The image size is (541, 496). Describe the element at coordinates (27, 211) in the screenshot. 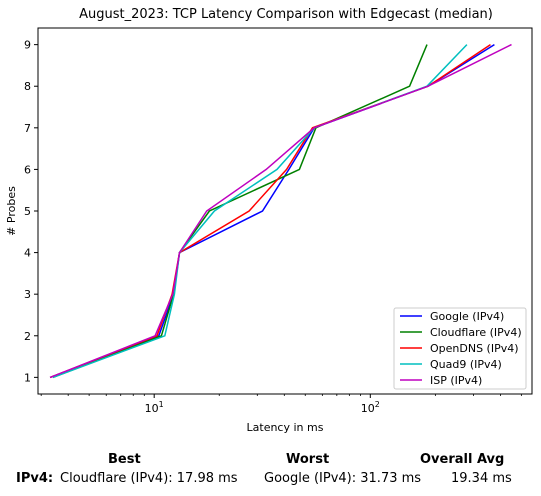

I see `y-tick-label: 5` at that location.